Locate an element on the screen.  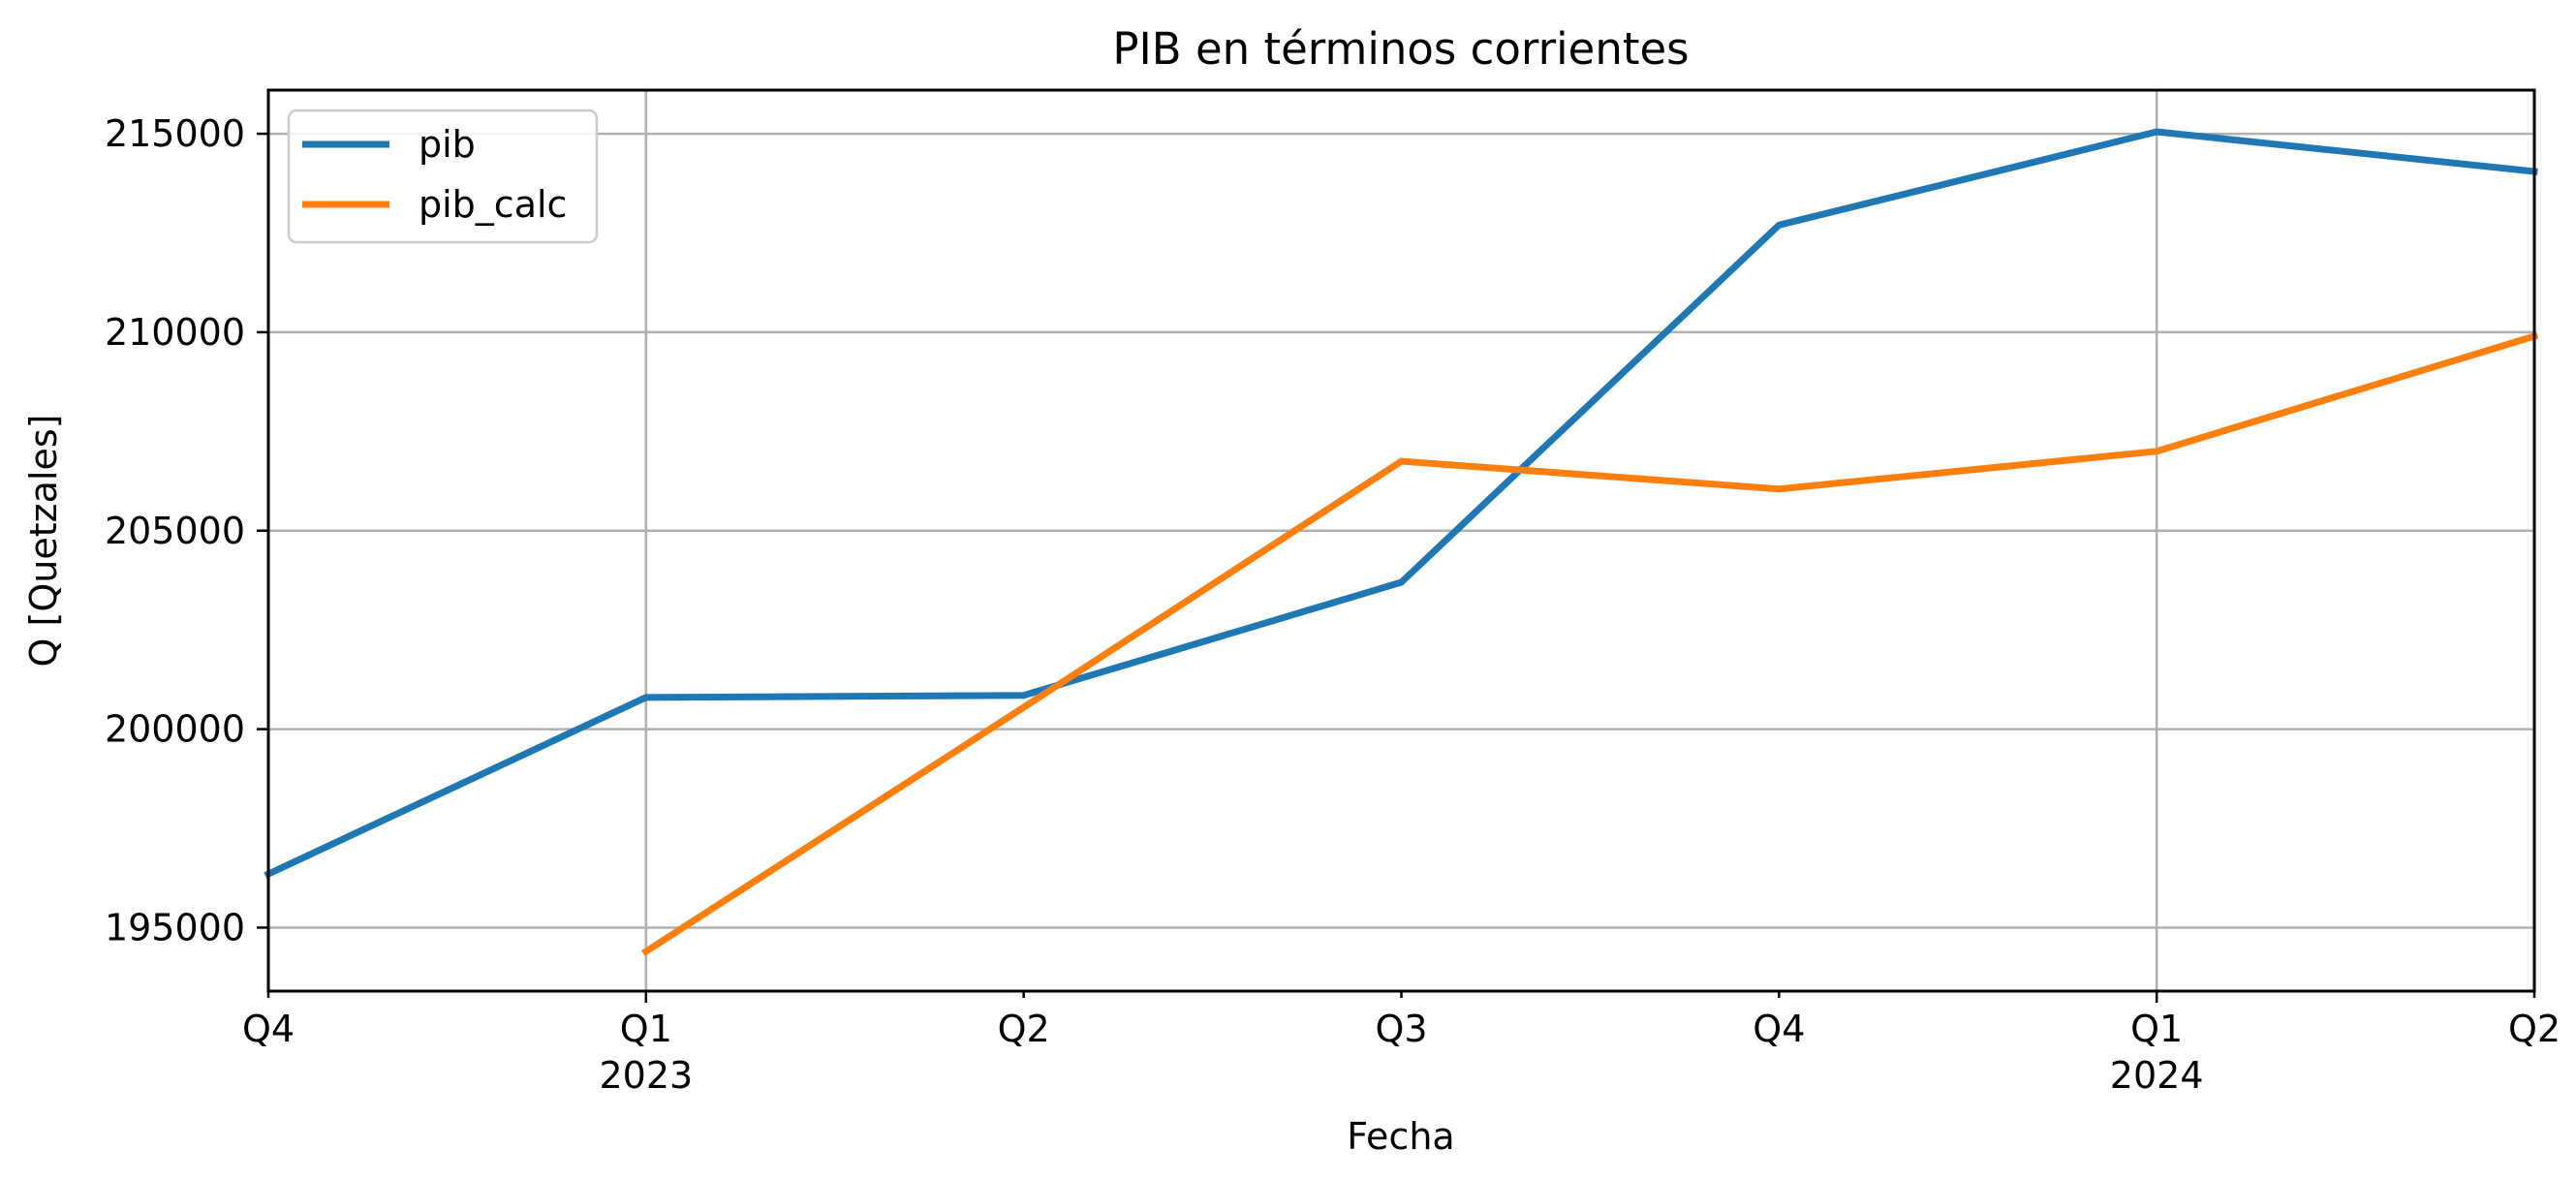
y-tick-label: 195000 is located at coordinates (175, 927).